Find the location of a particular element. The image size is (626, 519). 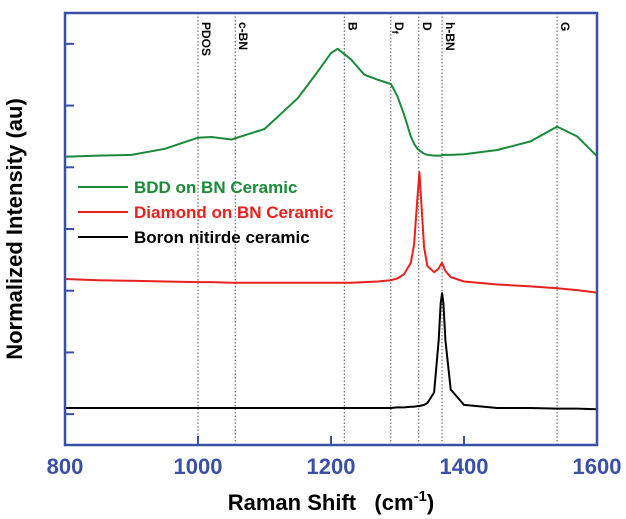

x-axis-title-end: ) is located at coordinates (430, 502).